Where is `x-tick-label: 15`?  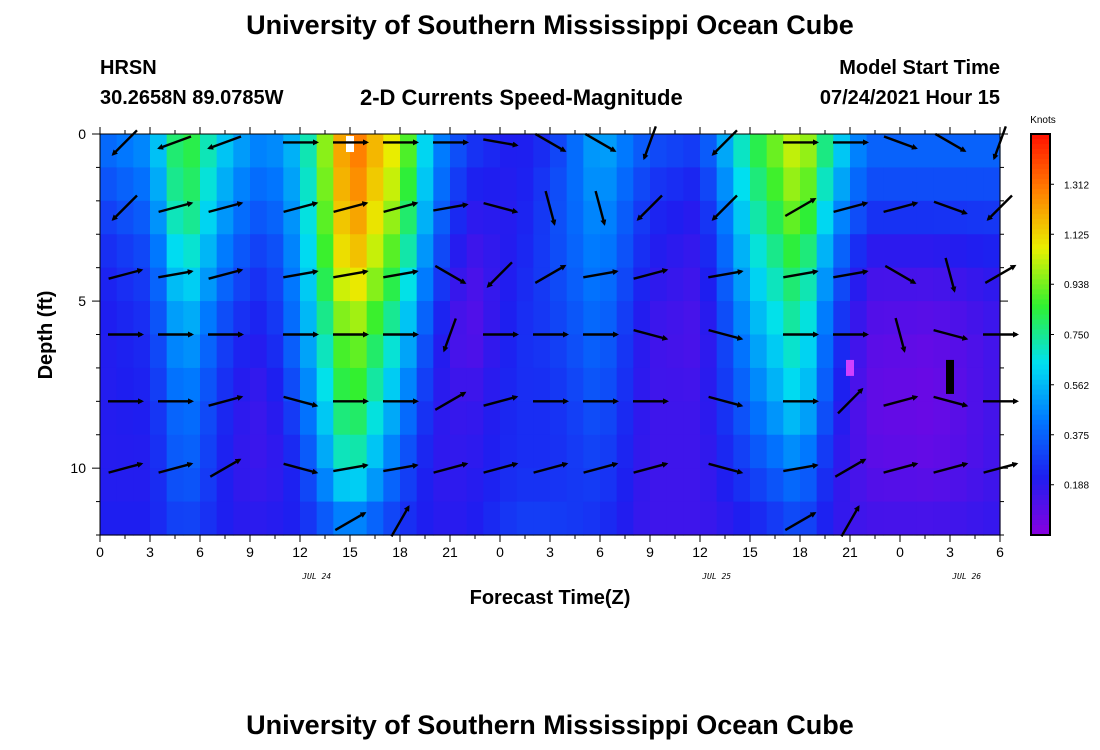
x-tick-label: 15 is located at coordinates (750, 552).